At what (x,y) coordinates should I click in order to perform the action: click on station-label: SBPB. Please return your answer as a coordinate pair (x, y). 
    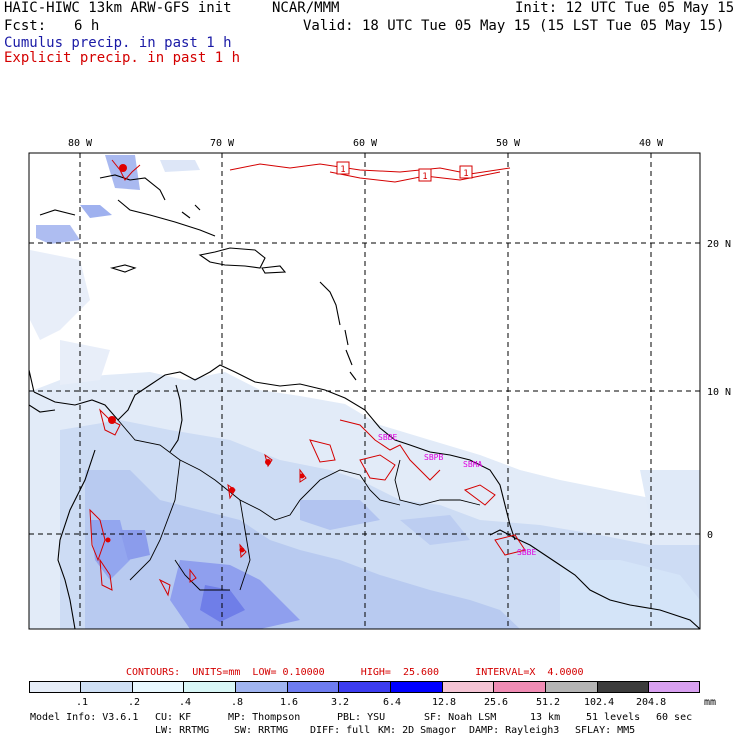
    Looking at the image, I should click on (433, 457).